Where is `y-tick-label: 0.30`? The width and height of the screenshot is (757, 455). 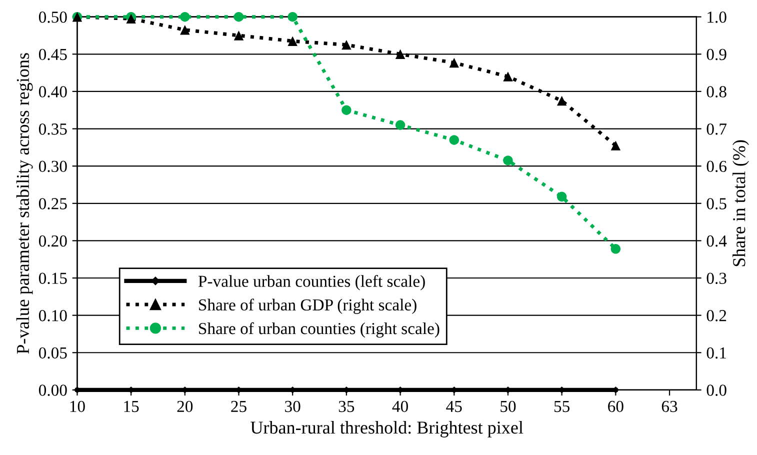
y-tick-label: 0.30 is located at coordinates (52, 166).